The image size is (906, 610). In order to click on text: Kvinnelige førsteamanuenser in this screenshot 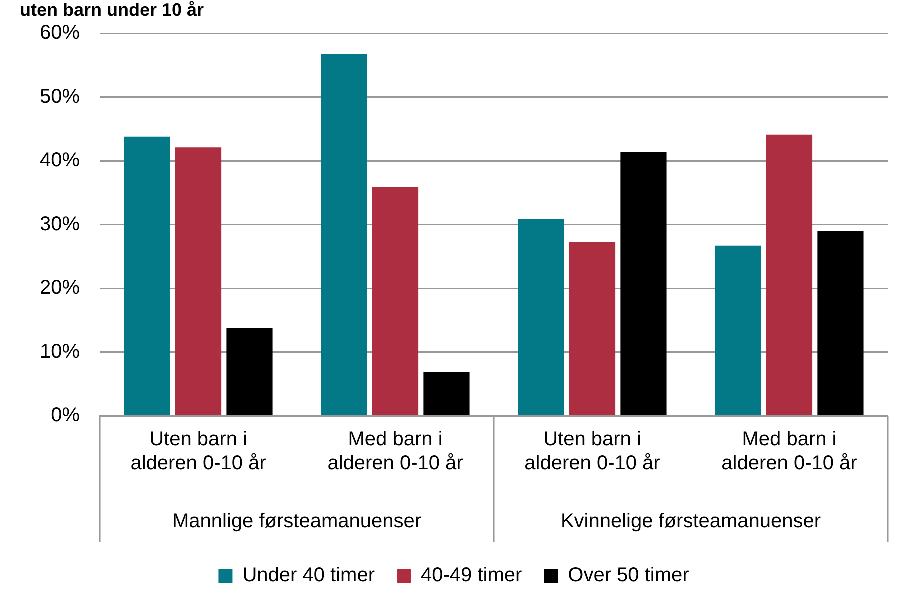, I will do `click(691, 521)`.